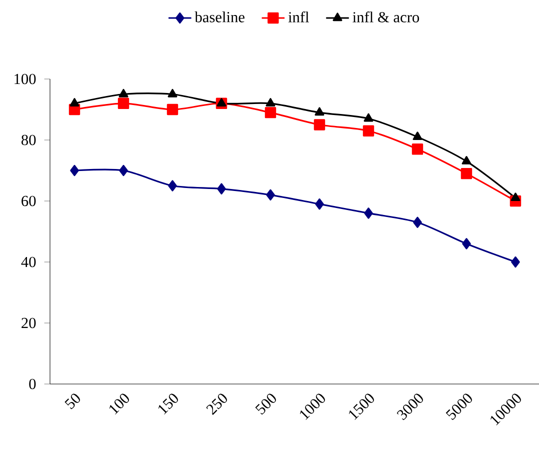  I want to click on x-tick-label: 500, so click(265, 404).